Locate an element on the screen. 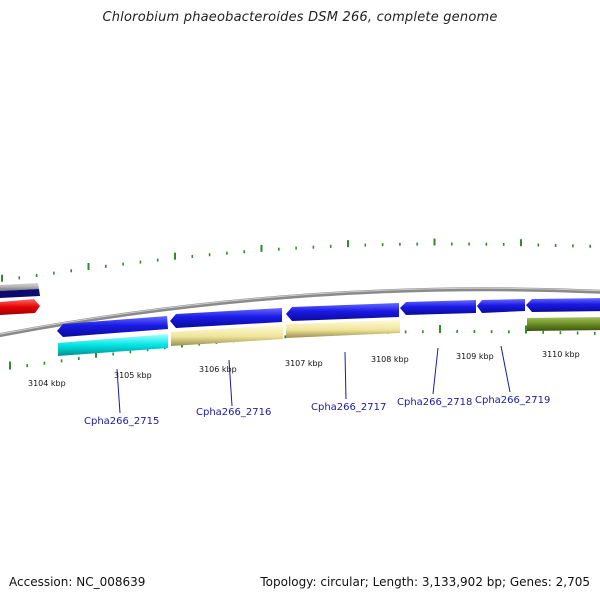  genome-backbone is located at coordinates (300, 312).